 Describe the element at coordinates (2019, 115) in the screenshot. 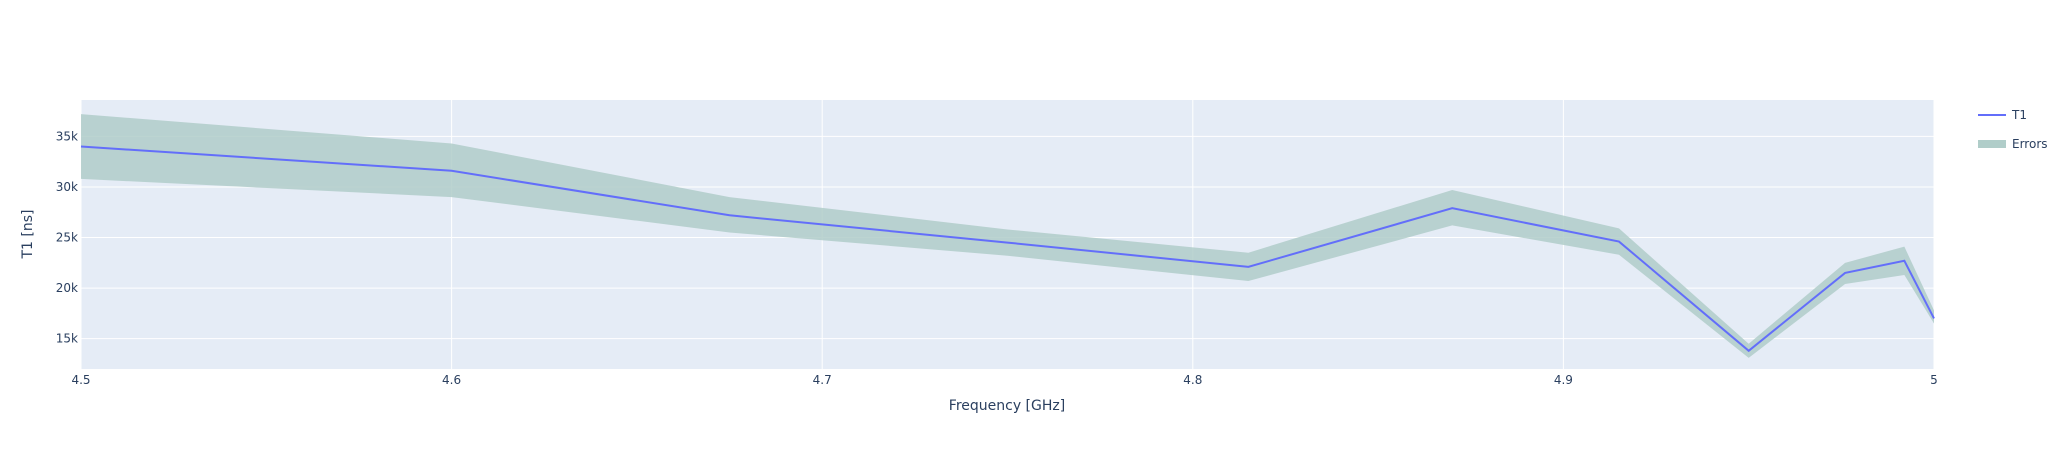

I see `legend-label-t1: T1` at that location.